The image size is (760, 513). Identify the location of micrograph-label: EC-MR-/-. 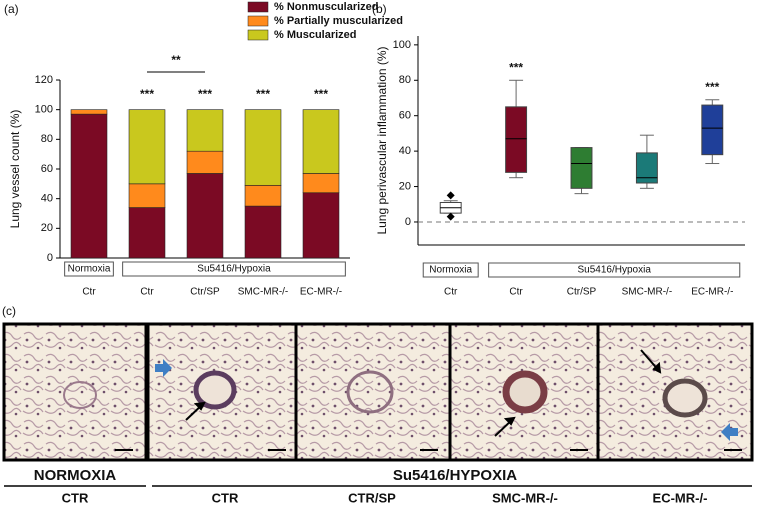
(680, 497).